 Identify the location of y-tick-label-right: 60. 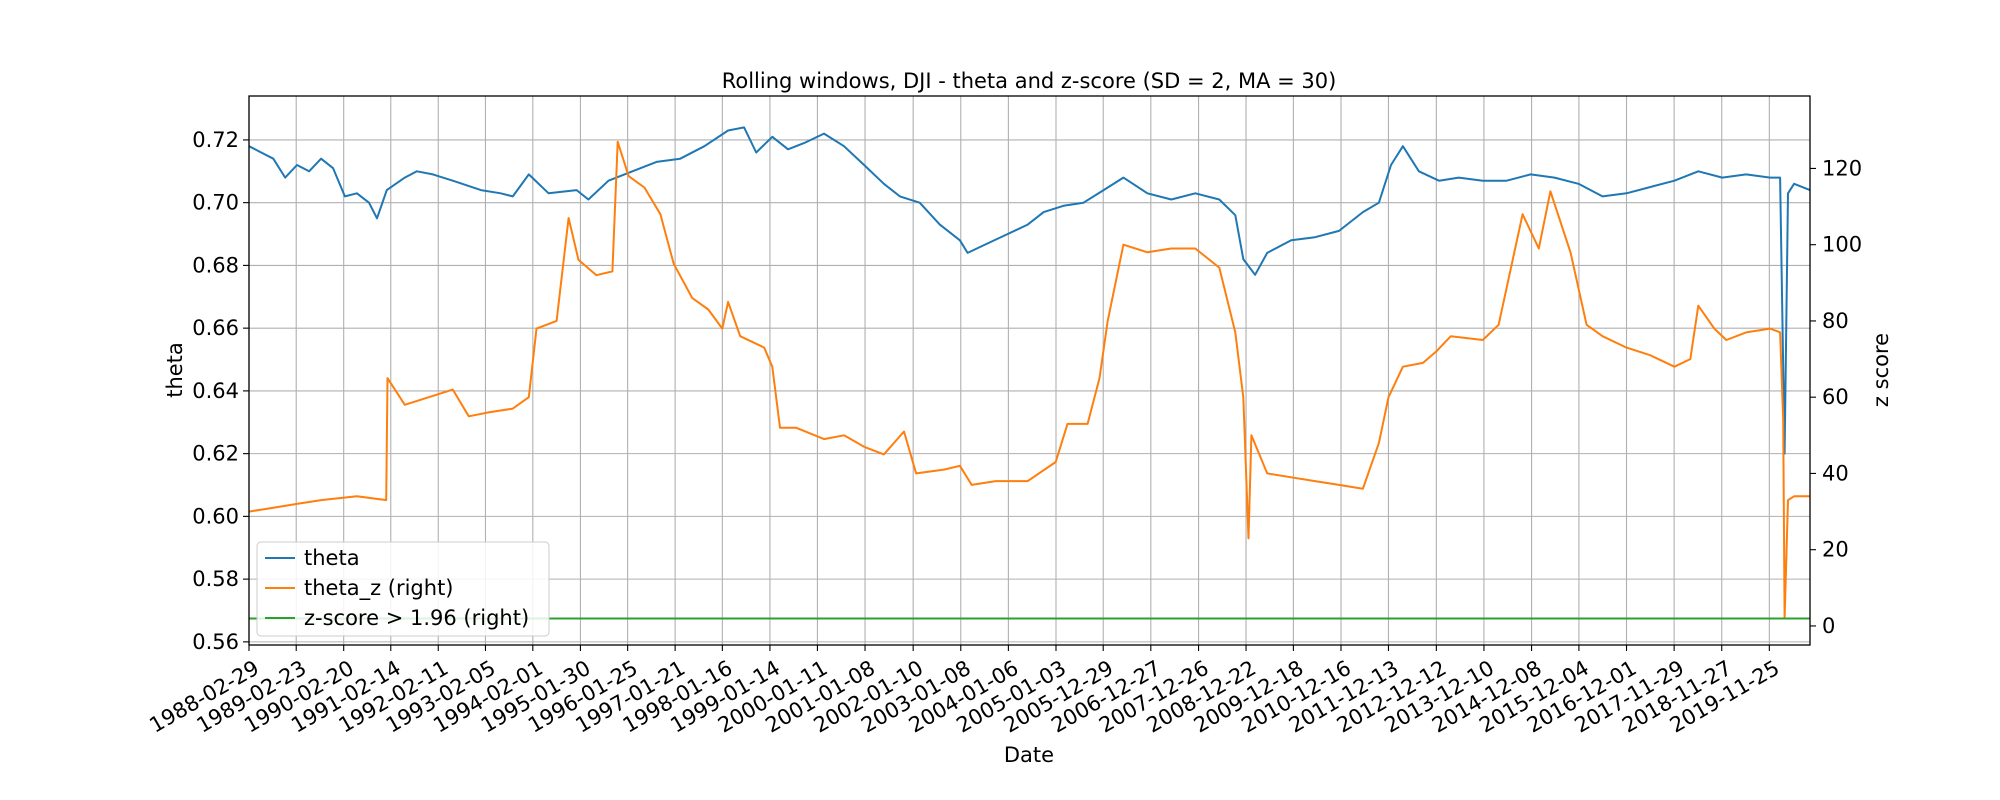
(1835, 397).